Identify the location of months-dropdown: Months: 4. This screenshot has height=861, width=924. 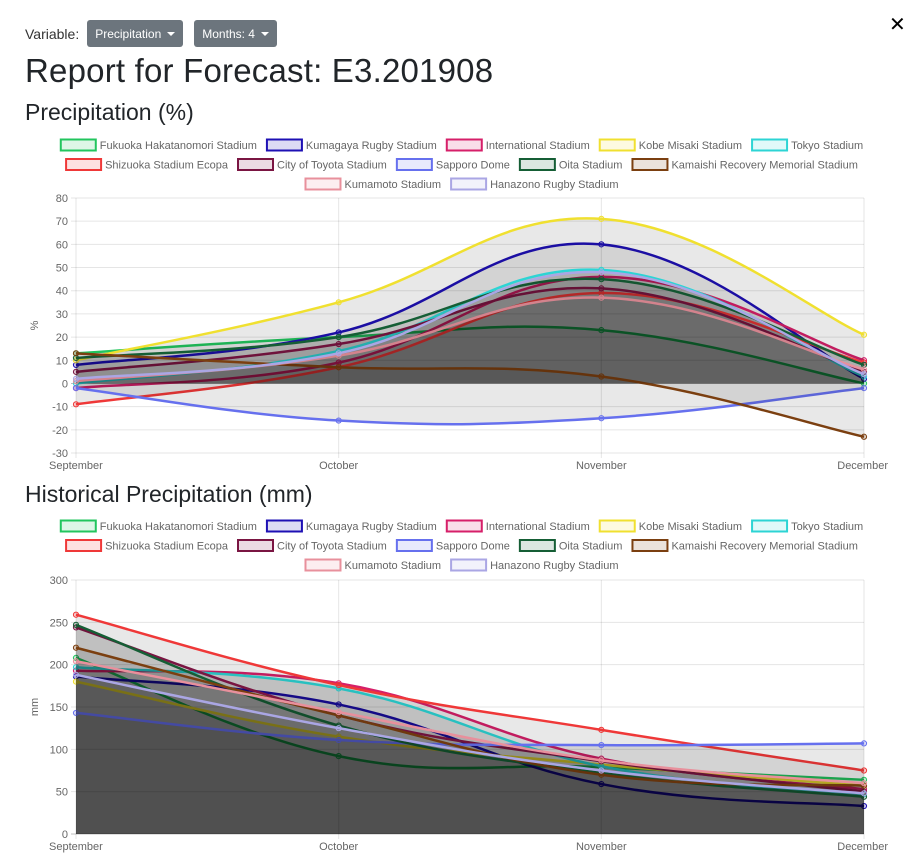
(235, 33).